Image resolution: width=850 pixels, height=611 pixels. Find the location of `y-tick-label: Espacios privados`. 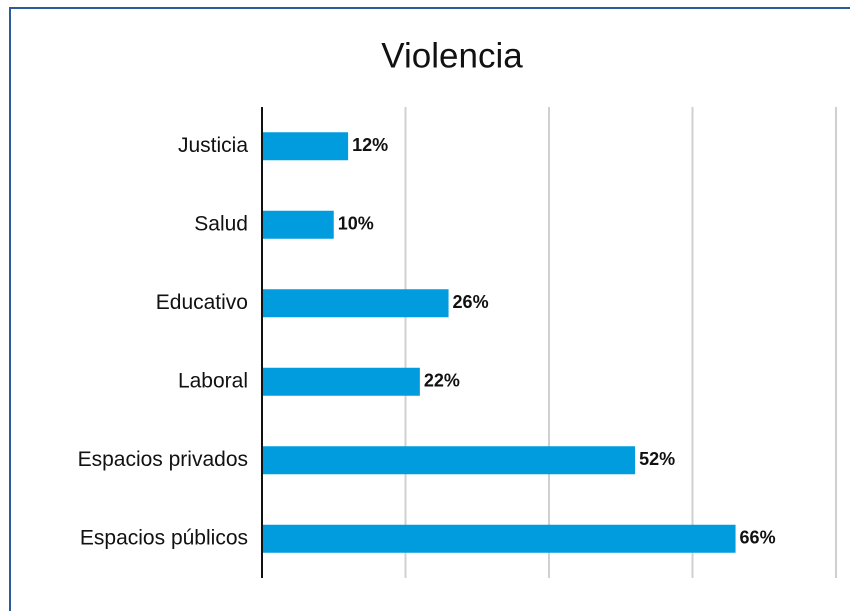

y-tick-label: Espacios privados is located at coordinates (163, 459).